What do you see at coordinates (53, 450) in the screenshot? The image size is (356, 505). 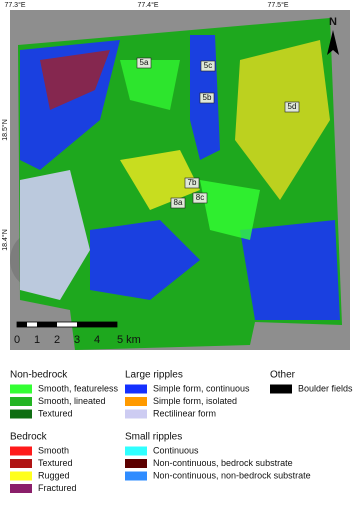 I see `legend-label: Smooth` at bounding box center [53, 450].